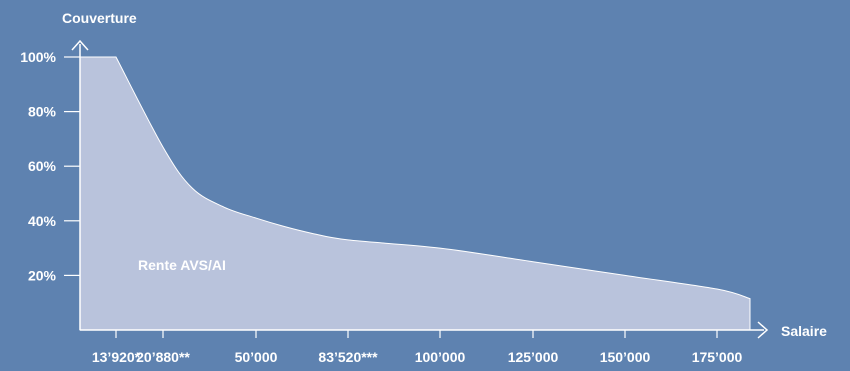 Image resolution: width=850 pixels, height=371 pixels. What do you see at coordinates (99, 18) in the screenshot?
I see `y-axis-title: Couverture` at bounding box center [99, 18].